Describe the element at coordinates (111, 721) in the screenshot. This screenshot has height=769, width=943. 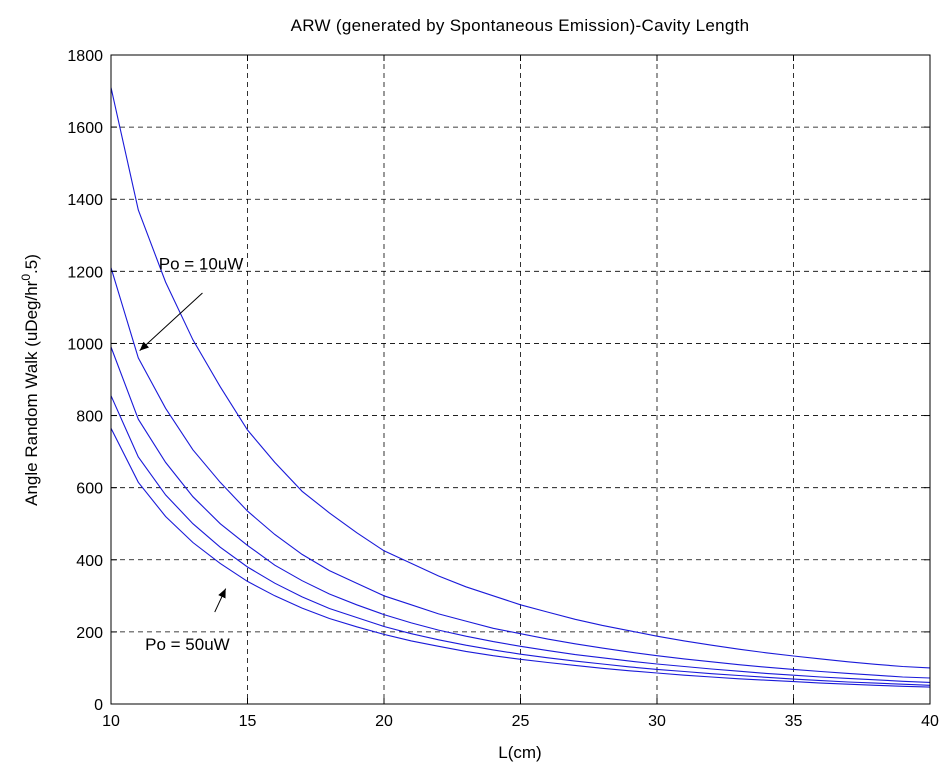
I see `x-tick-label: 10` at that location.